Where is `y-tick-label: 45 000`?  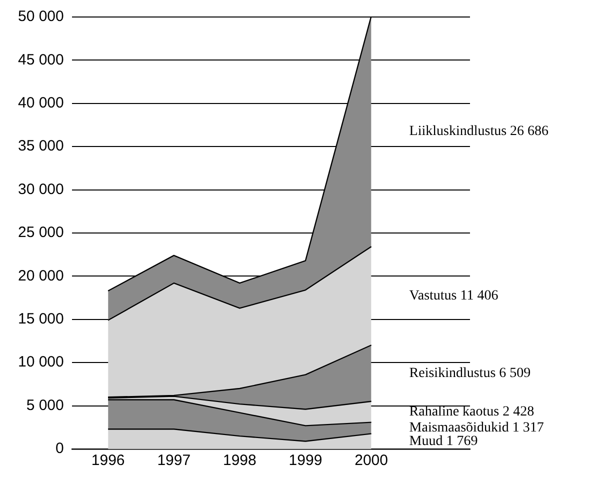 y-tick-label: 45 000 is located at coordinates (41, 59).